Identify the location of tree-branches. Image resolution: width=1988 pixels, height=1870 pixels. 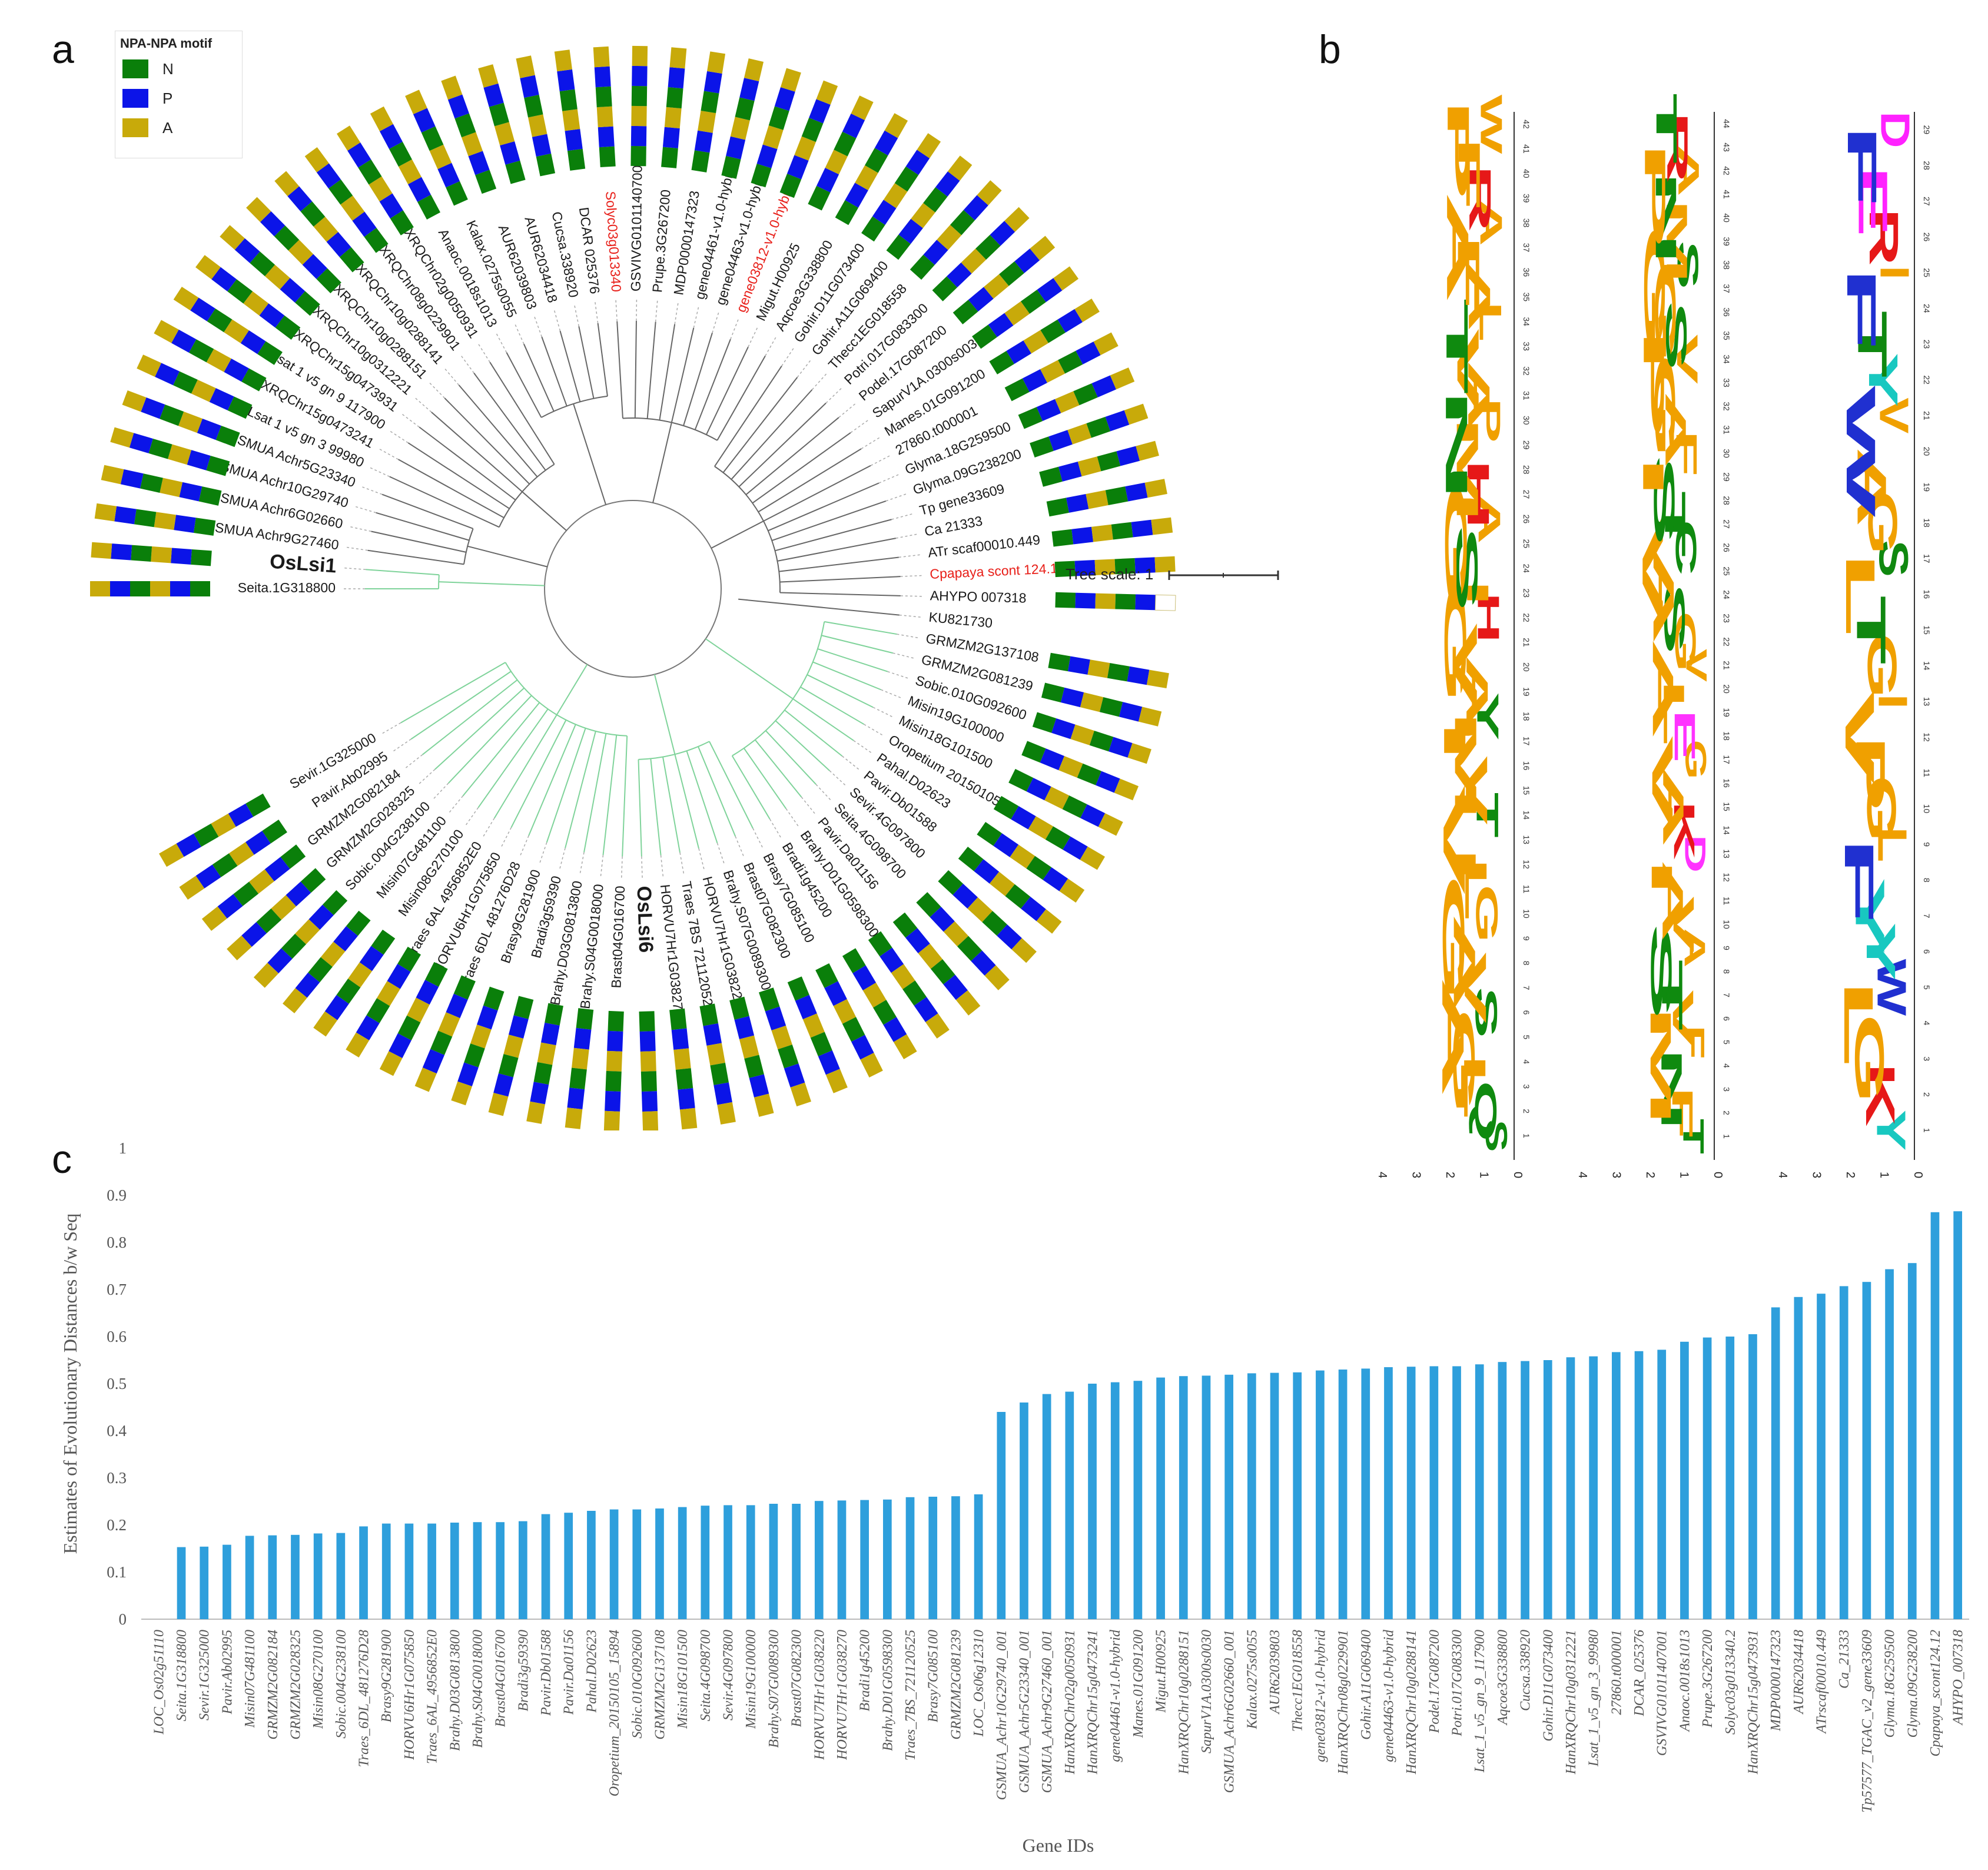
(633, 589).